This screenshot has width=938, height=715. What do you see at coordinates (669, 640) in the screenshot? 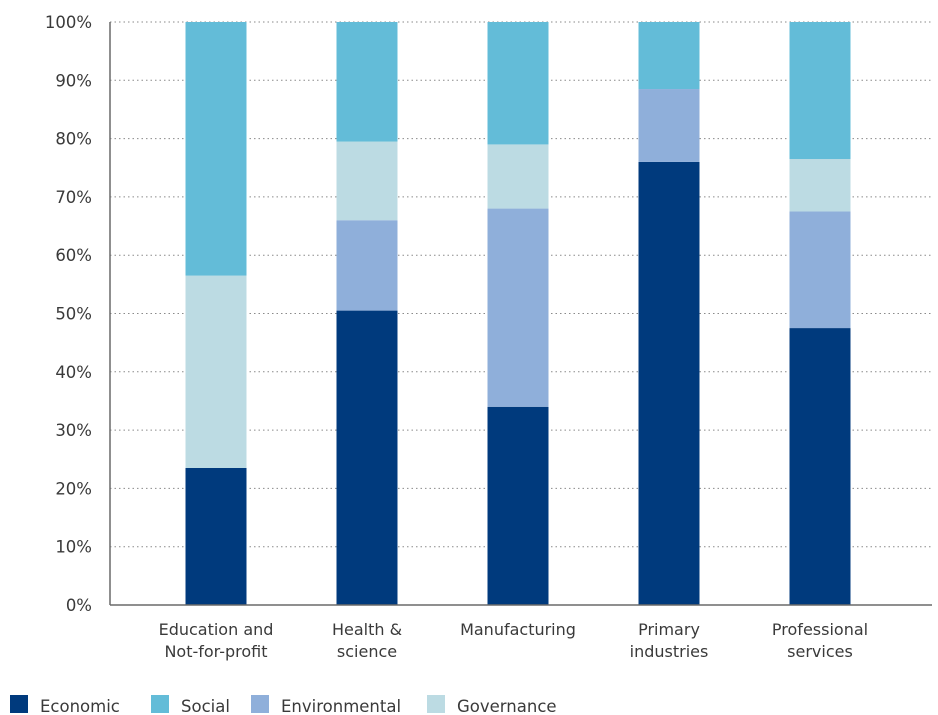
I see `x-category-label: Primary industries` at bounding box center [669, 640].